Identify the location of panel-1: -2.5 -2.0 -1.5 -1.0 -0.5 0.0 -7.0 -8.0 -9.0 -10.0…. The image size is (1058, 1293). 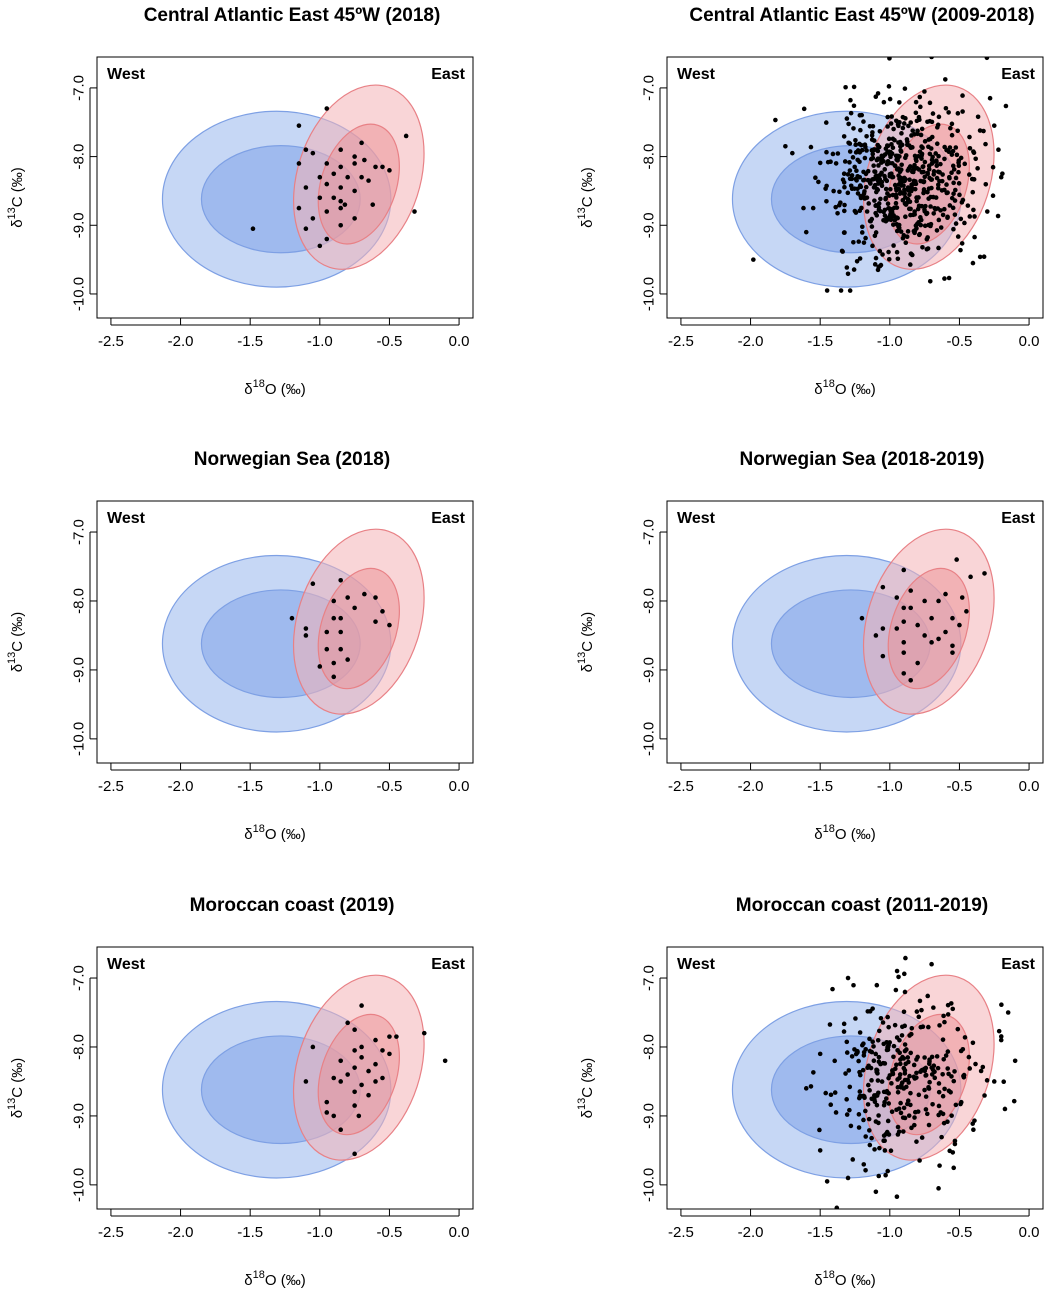
(240, 201).